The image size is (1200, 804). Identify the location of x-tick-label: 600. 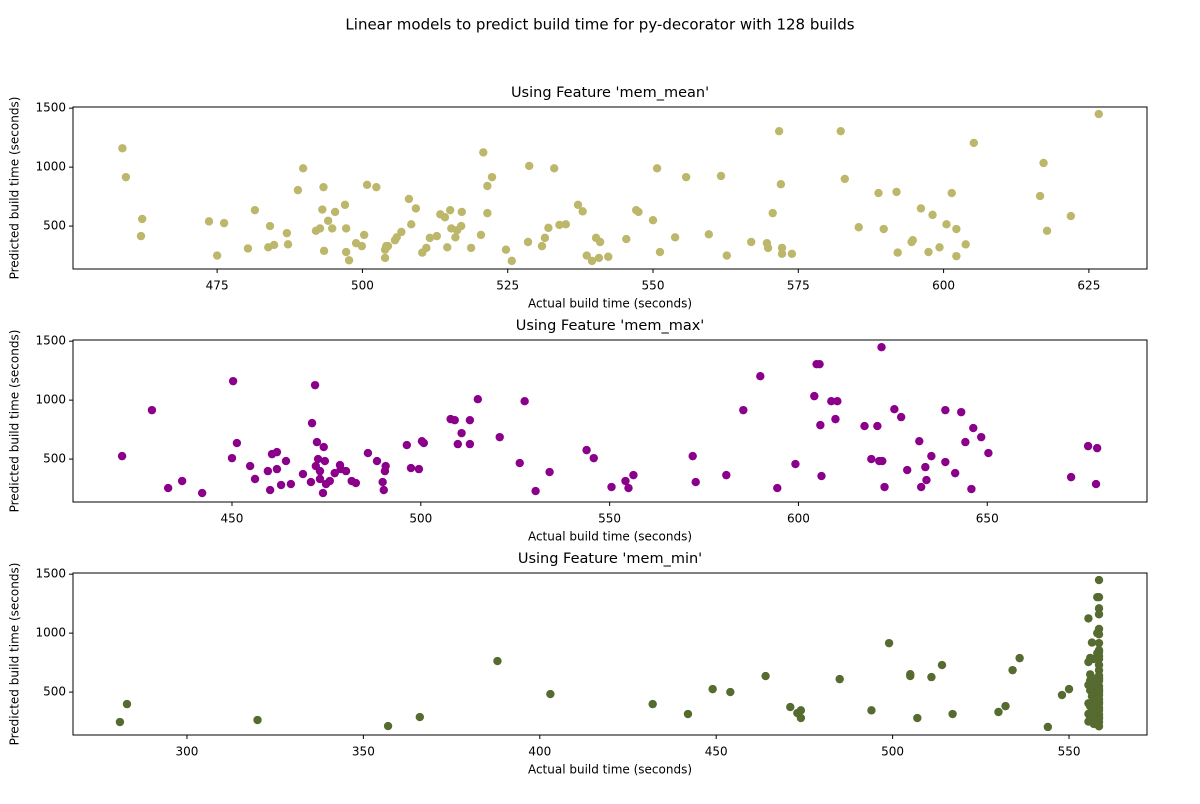
(798, 519).